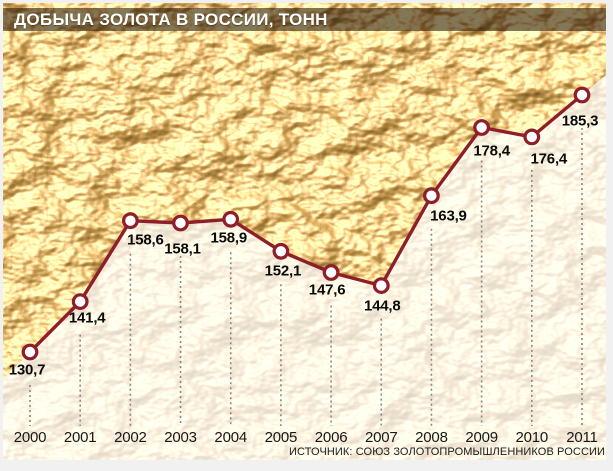  What do you see at coordinates (580, 121) in the screenshot?
I see `point-label-2011: 185,3` at bounding box center [580, 121].